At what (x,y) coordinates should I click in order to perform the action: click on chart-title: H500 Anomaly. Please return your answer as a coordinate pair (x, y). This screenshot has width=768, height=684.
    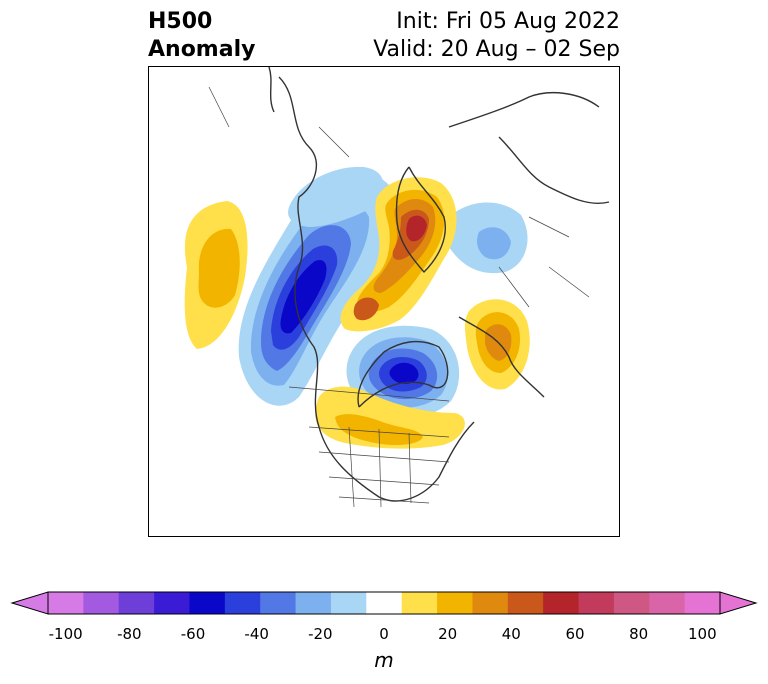
    Looking at the image, I should click on (201, 36).